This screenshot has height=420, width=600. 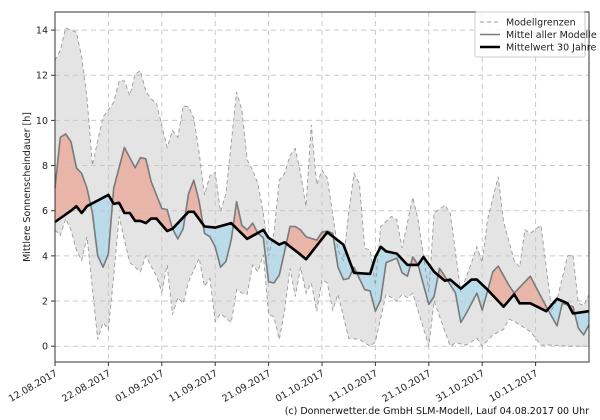 What do you see at coordinates (551, 48) in the screenshot?
I see `legend-label-climate-mean: Mittelwert 30 Jahre` at bounding box center [551, 48].